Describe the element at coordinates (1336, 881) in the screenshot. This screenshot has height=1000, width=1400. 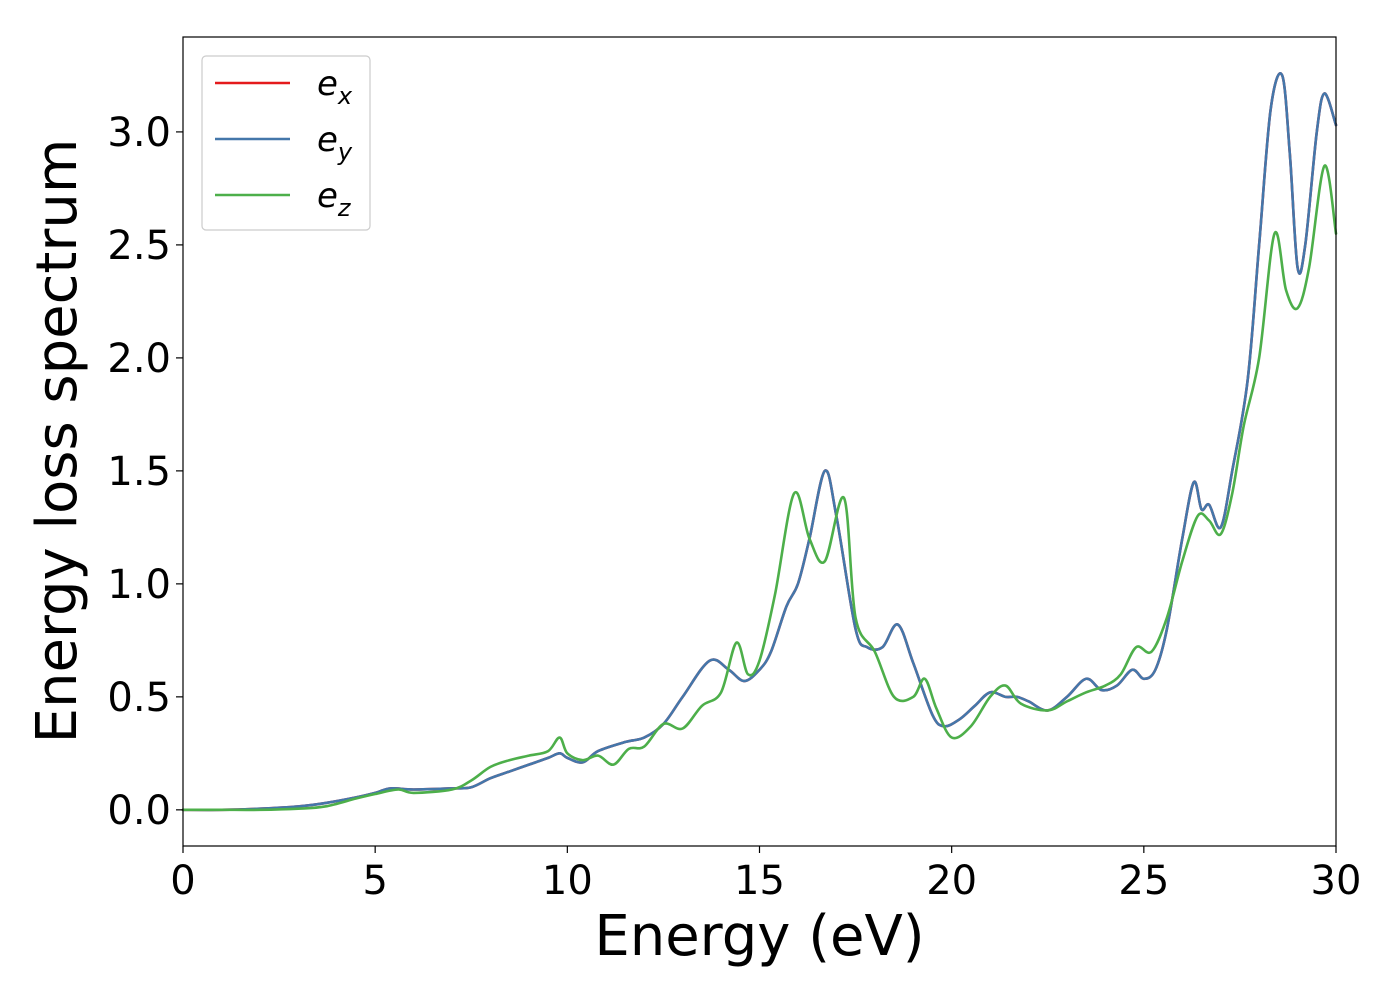
I see `x-tick-label: 30` at that location.